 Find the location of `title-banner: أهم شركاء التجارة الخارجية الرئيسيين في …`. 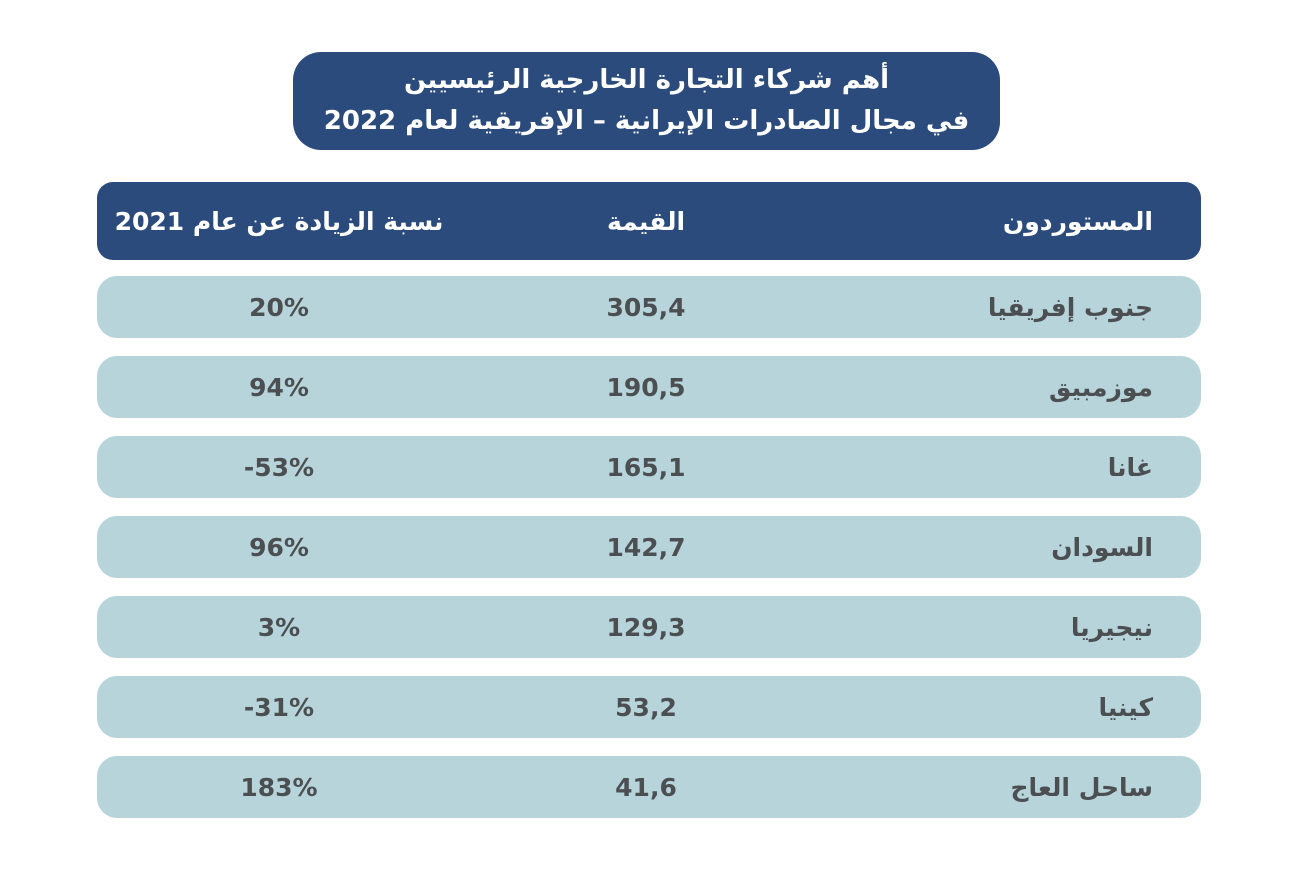

title-banner: أهم شركاء التجارة الخارجية الرئيسيين في … is located at coordinates (646, 101).